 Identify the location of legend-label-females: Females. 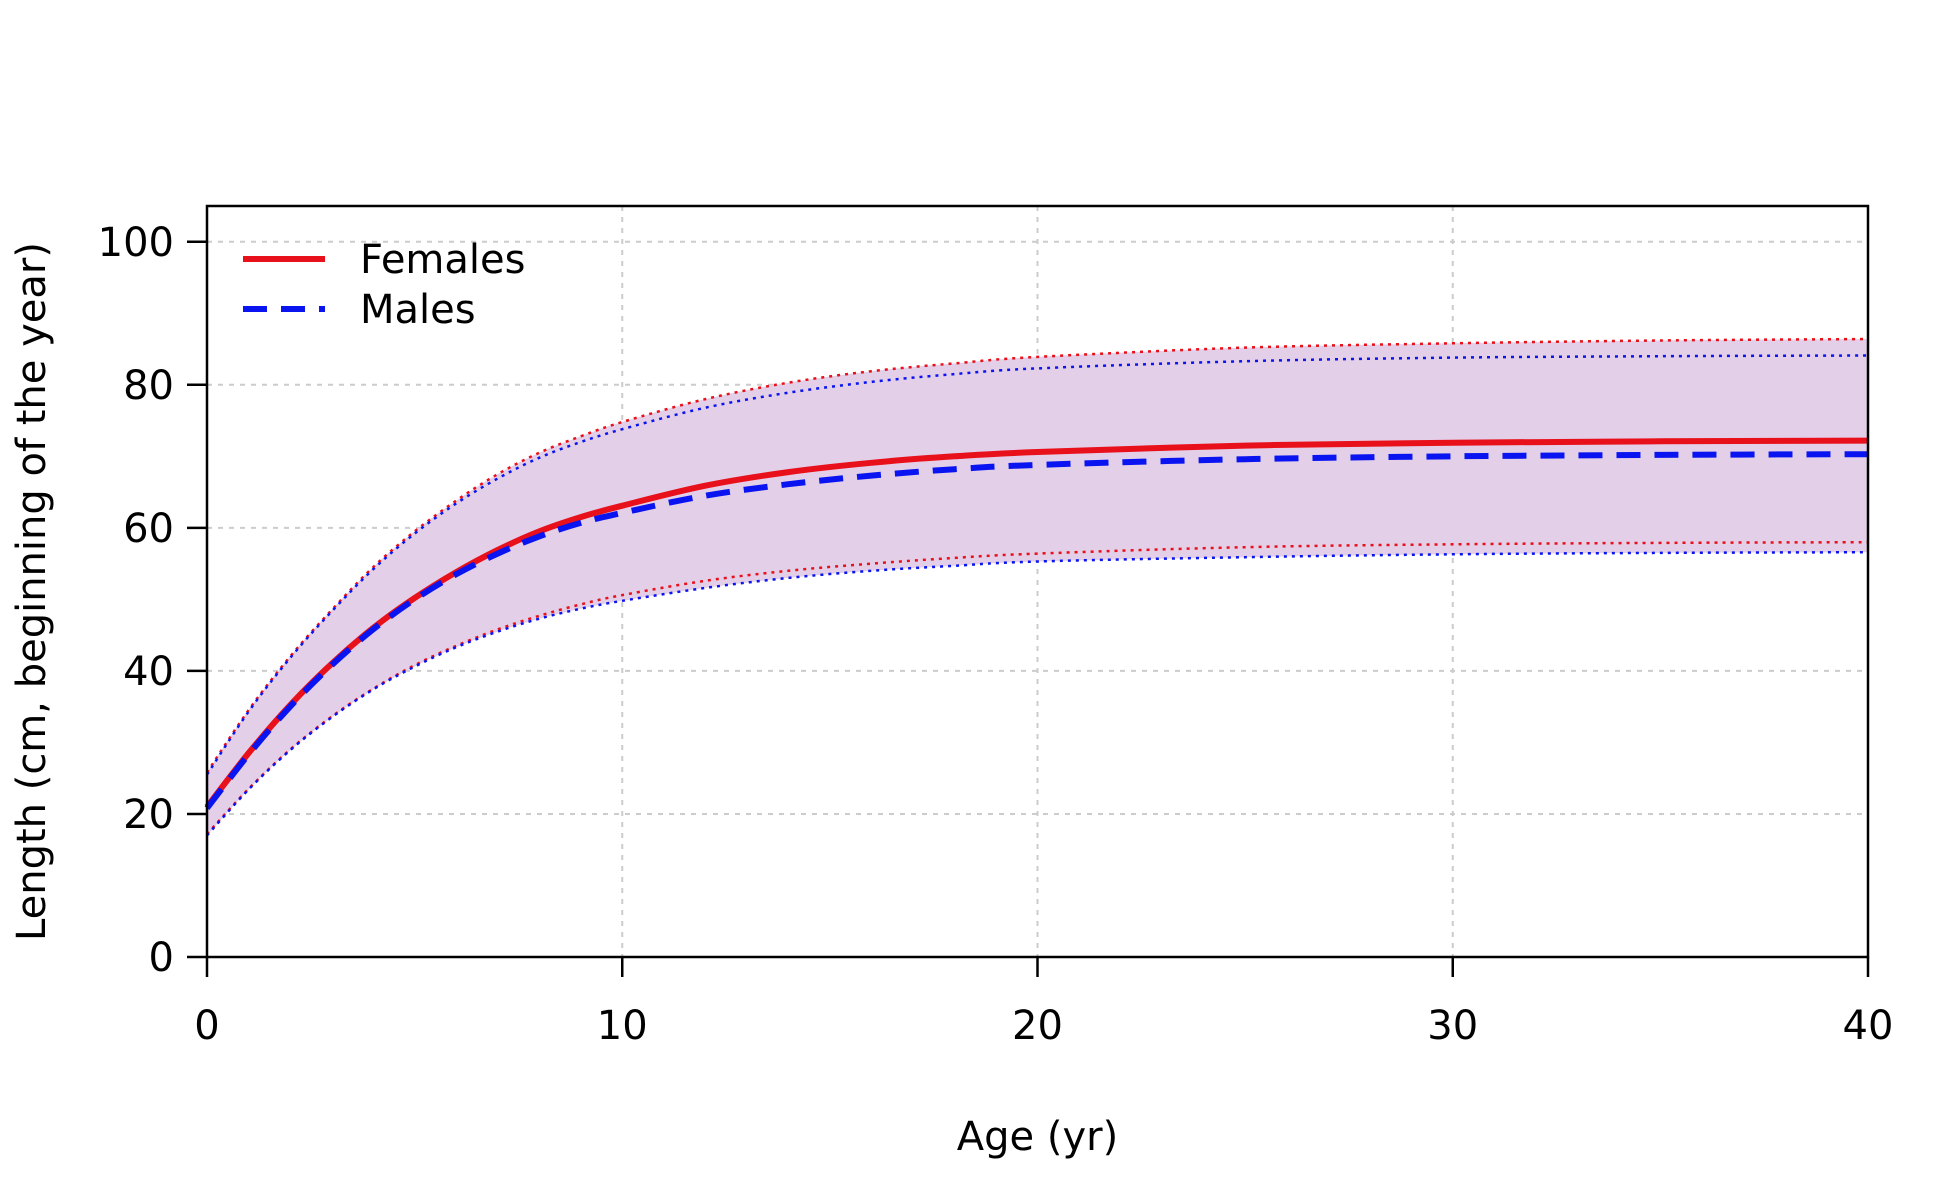
(442, 260).